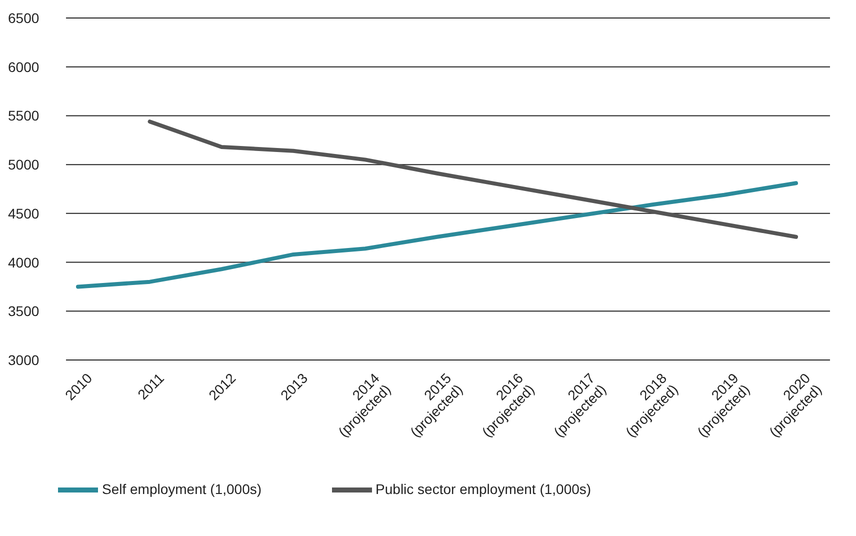  I want to click on y-tick-label: 5000, so click(24, 164).